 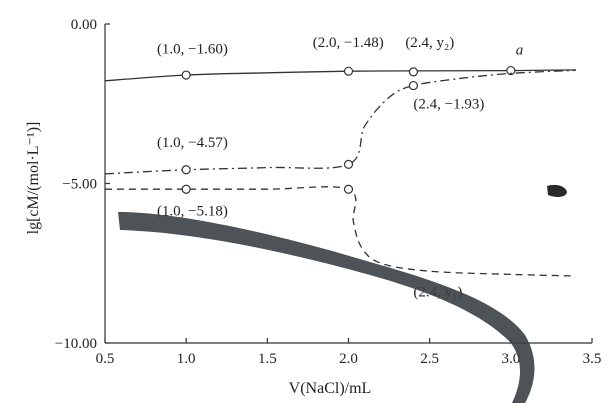 What do you see at coordinates (79, 185) in the screenshot?
I see `y-tick-label: −5.00` at bounding box center [79, 185].